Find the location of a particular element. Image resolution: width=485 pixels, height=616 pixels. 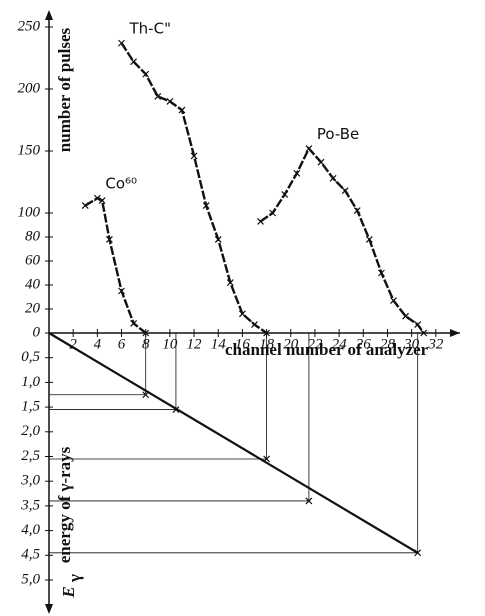

symbol-sub: γ is located at coordinates (74, 578).